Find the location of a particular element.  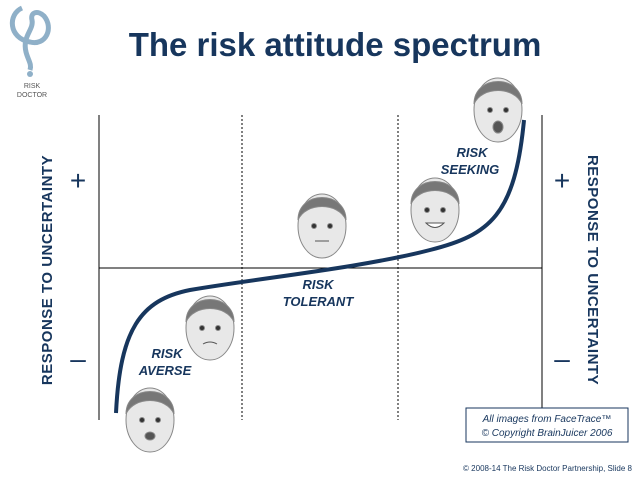

zone-label: SEEKING is located at coordinates (470, 169).